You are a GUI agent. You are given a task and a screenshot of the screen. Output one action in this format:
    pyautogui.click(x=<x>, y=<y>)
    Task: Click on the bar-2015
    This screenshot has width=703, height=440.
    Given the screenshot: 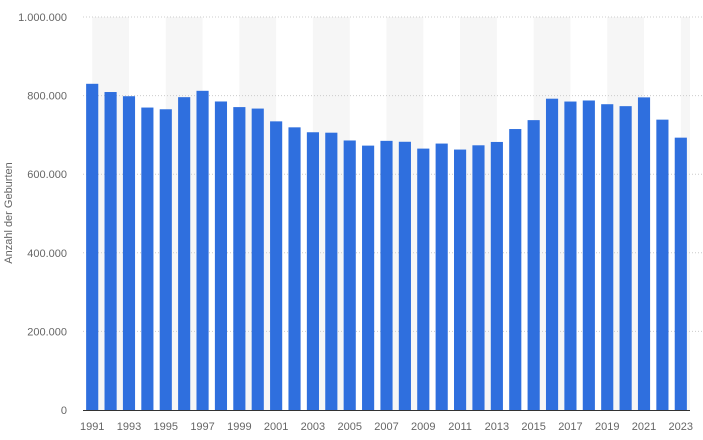 What is the action you would take?
    pyautogui.click(x=533, y=265)
    